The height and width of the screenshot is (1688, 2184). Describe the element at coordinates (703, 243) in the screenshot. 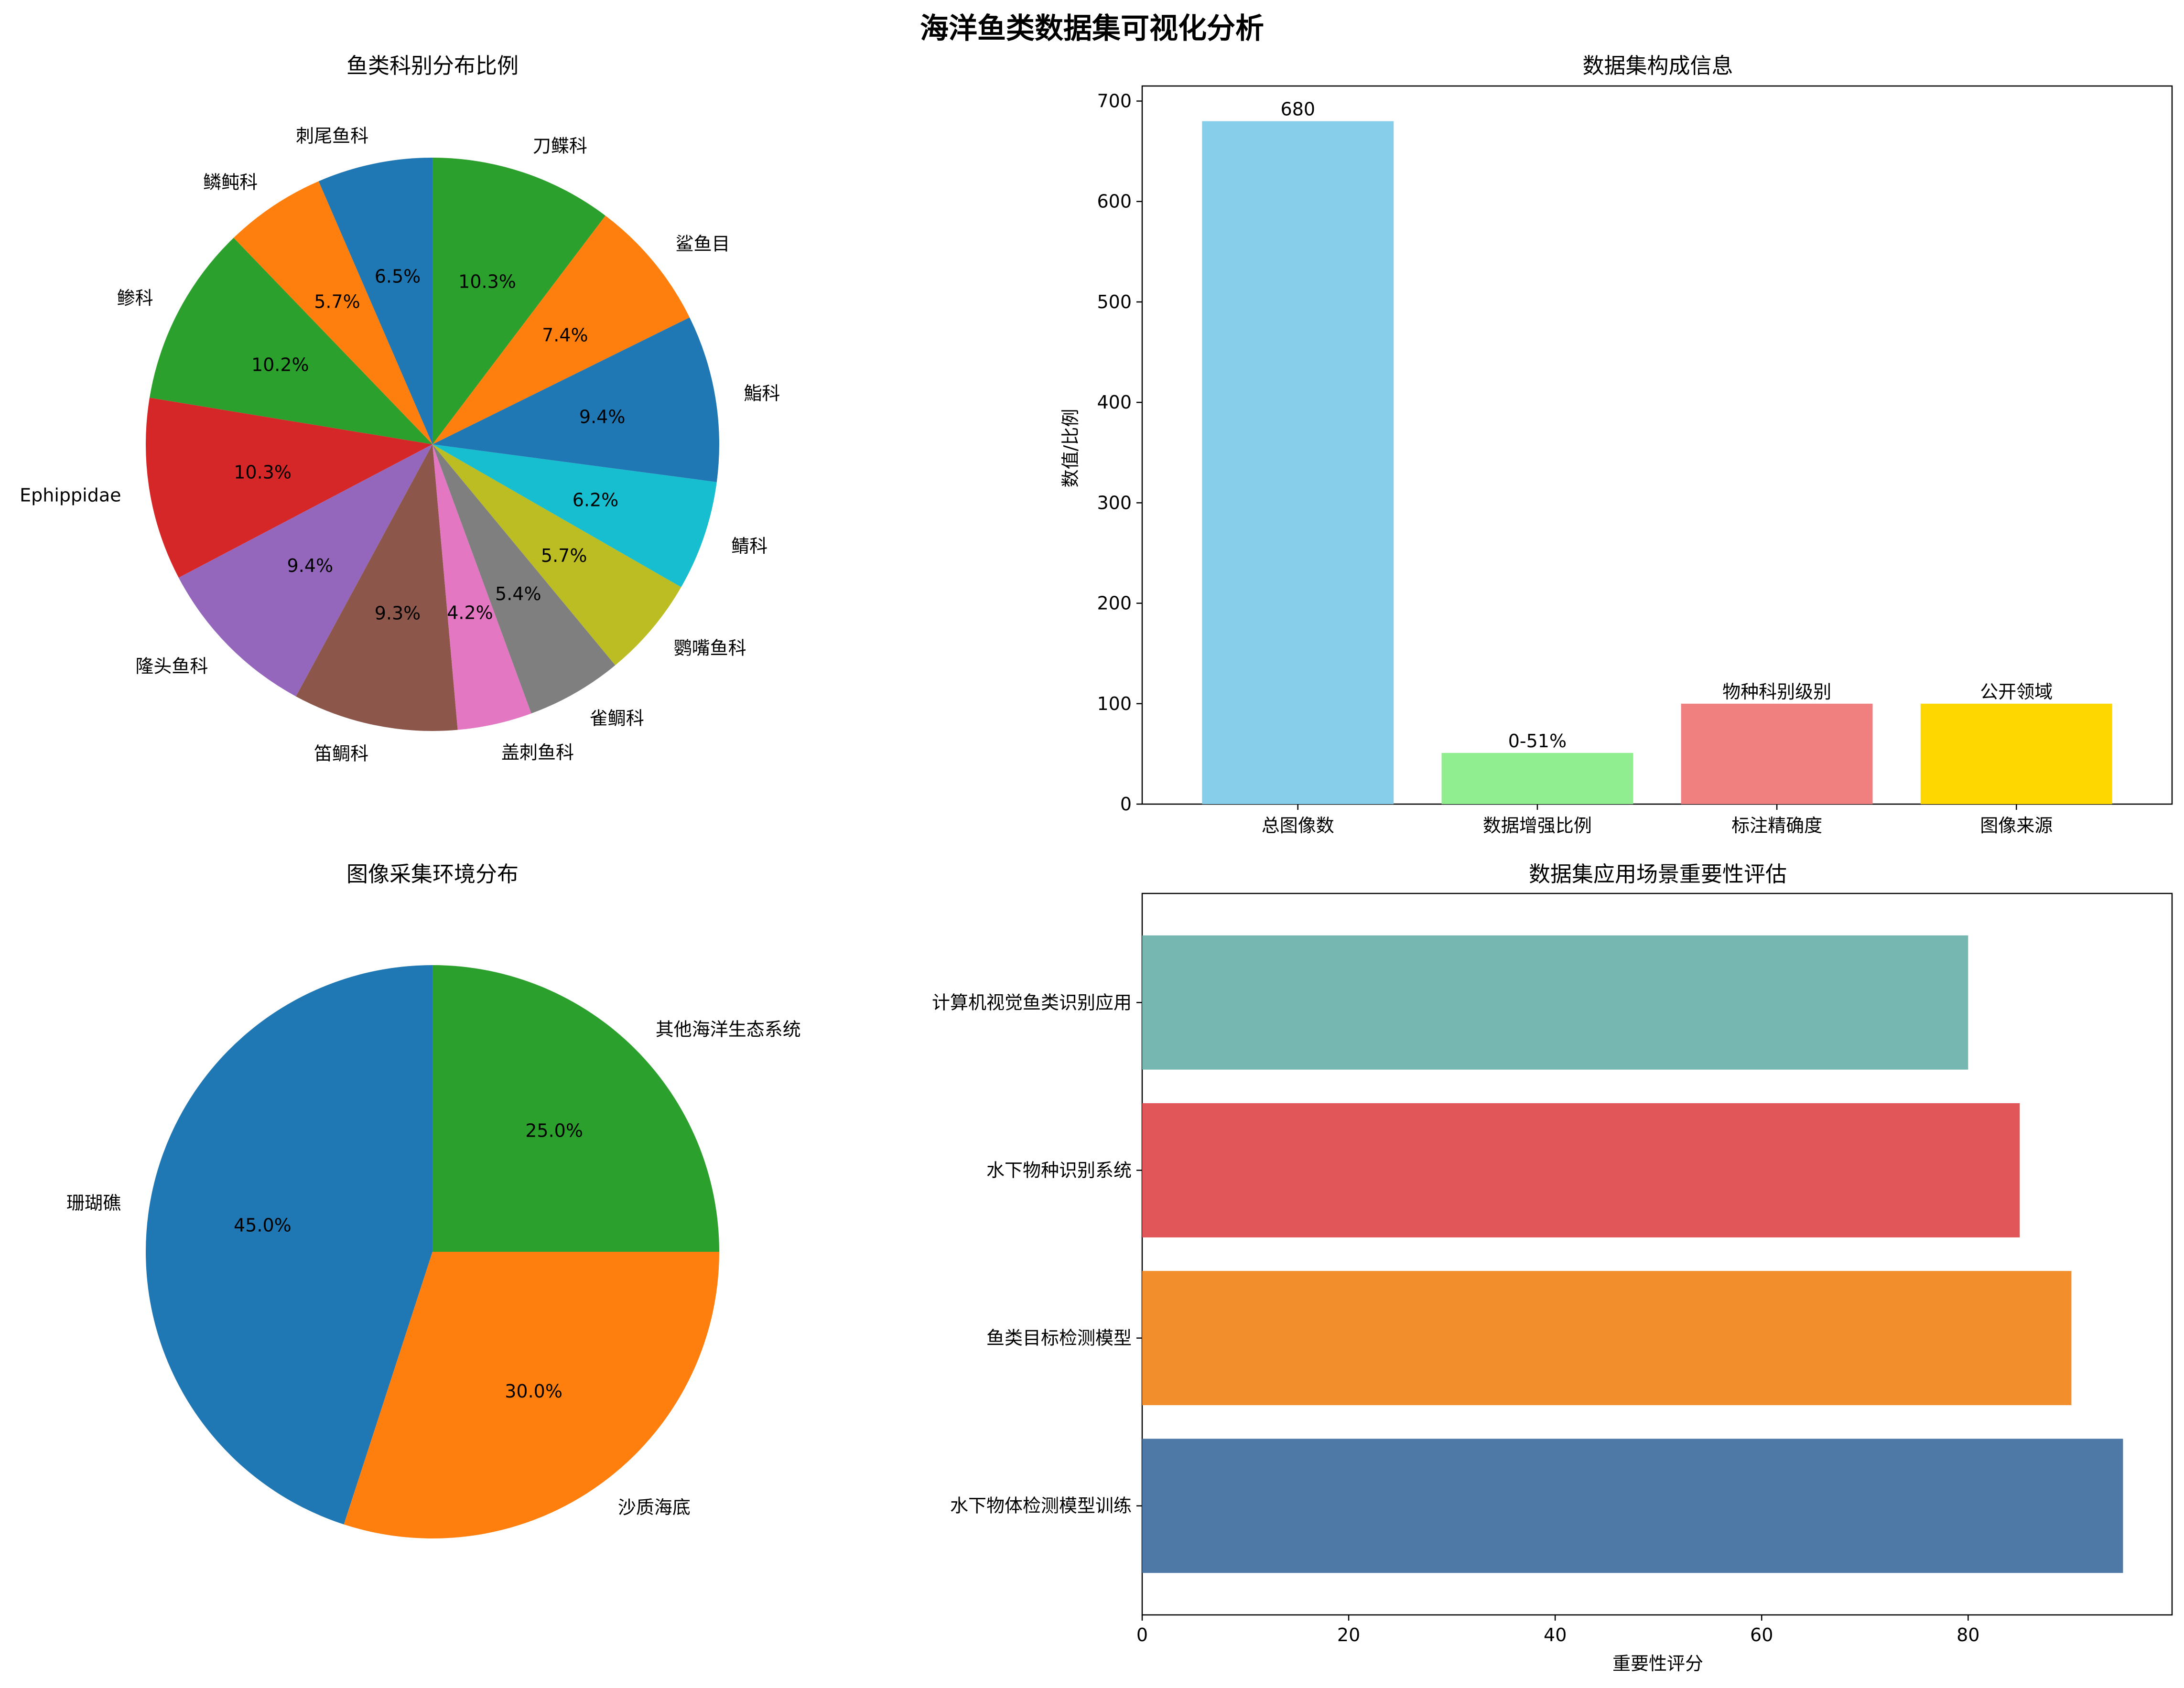

I see `fish-family-pie-slice-category-label: 鲨鱼目` at that location.